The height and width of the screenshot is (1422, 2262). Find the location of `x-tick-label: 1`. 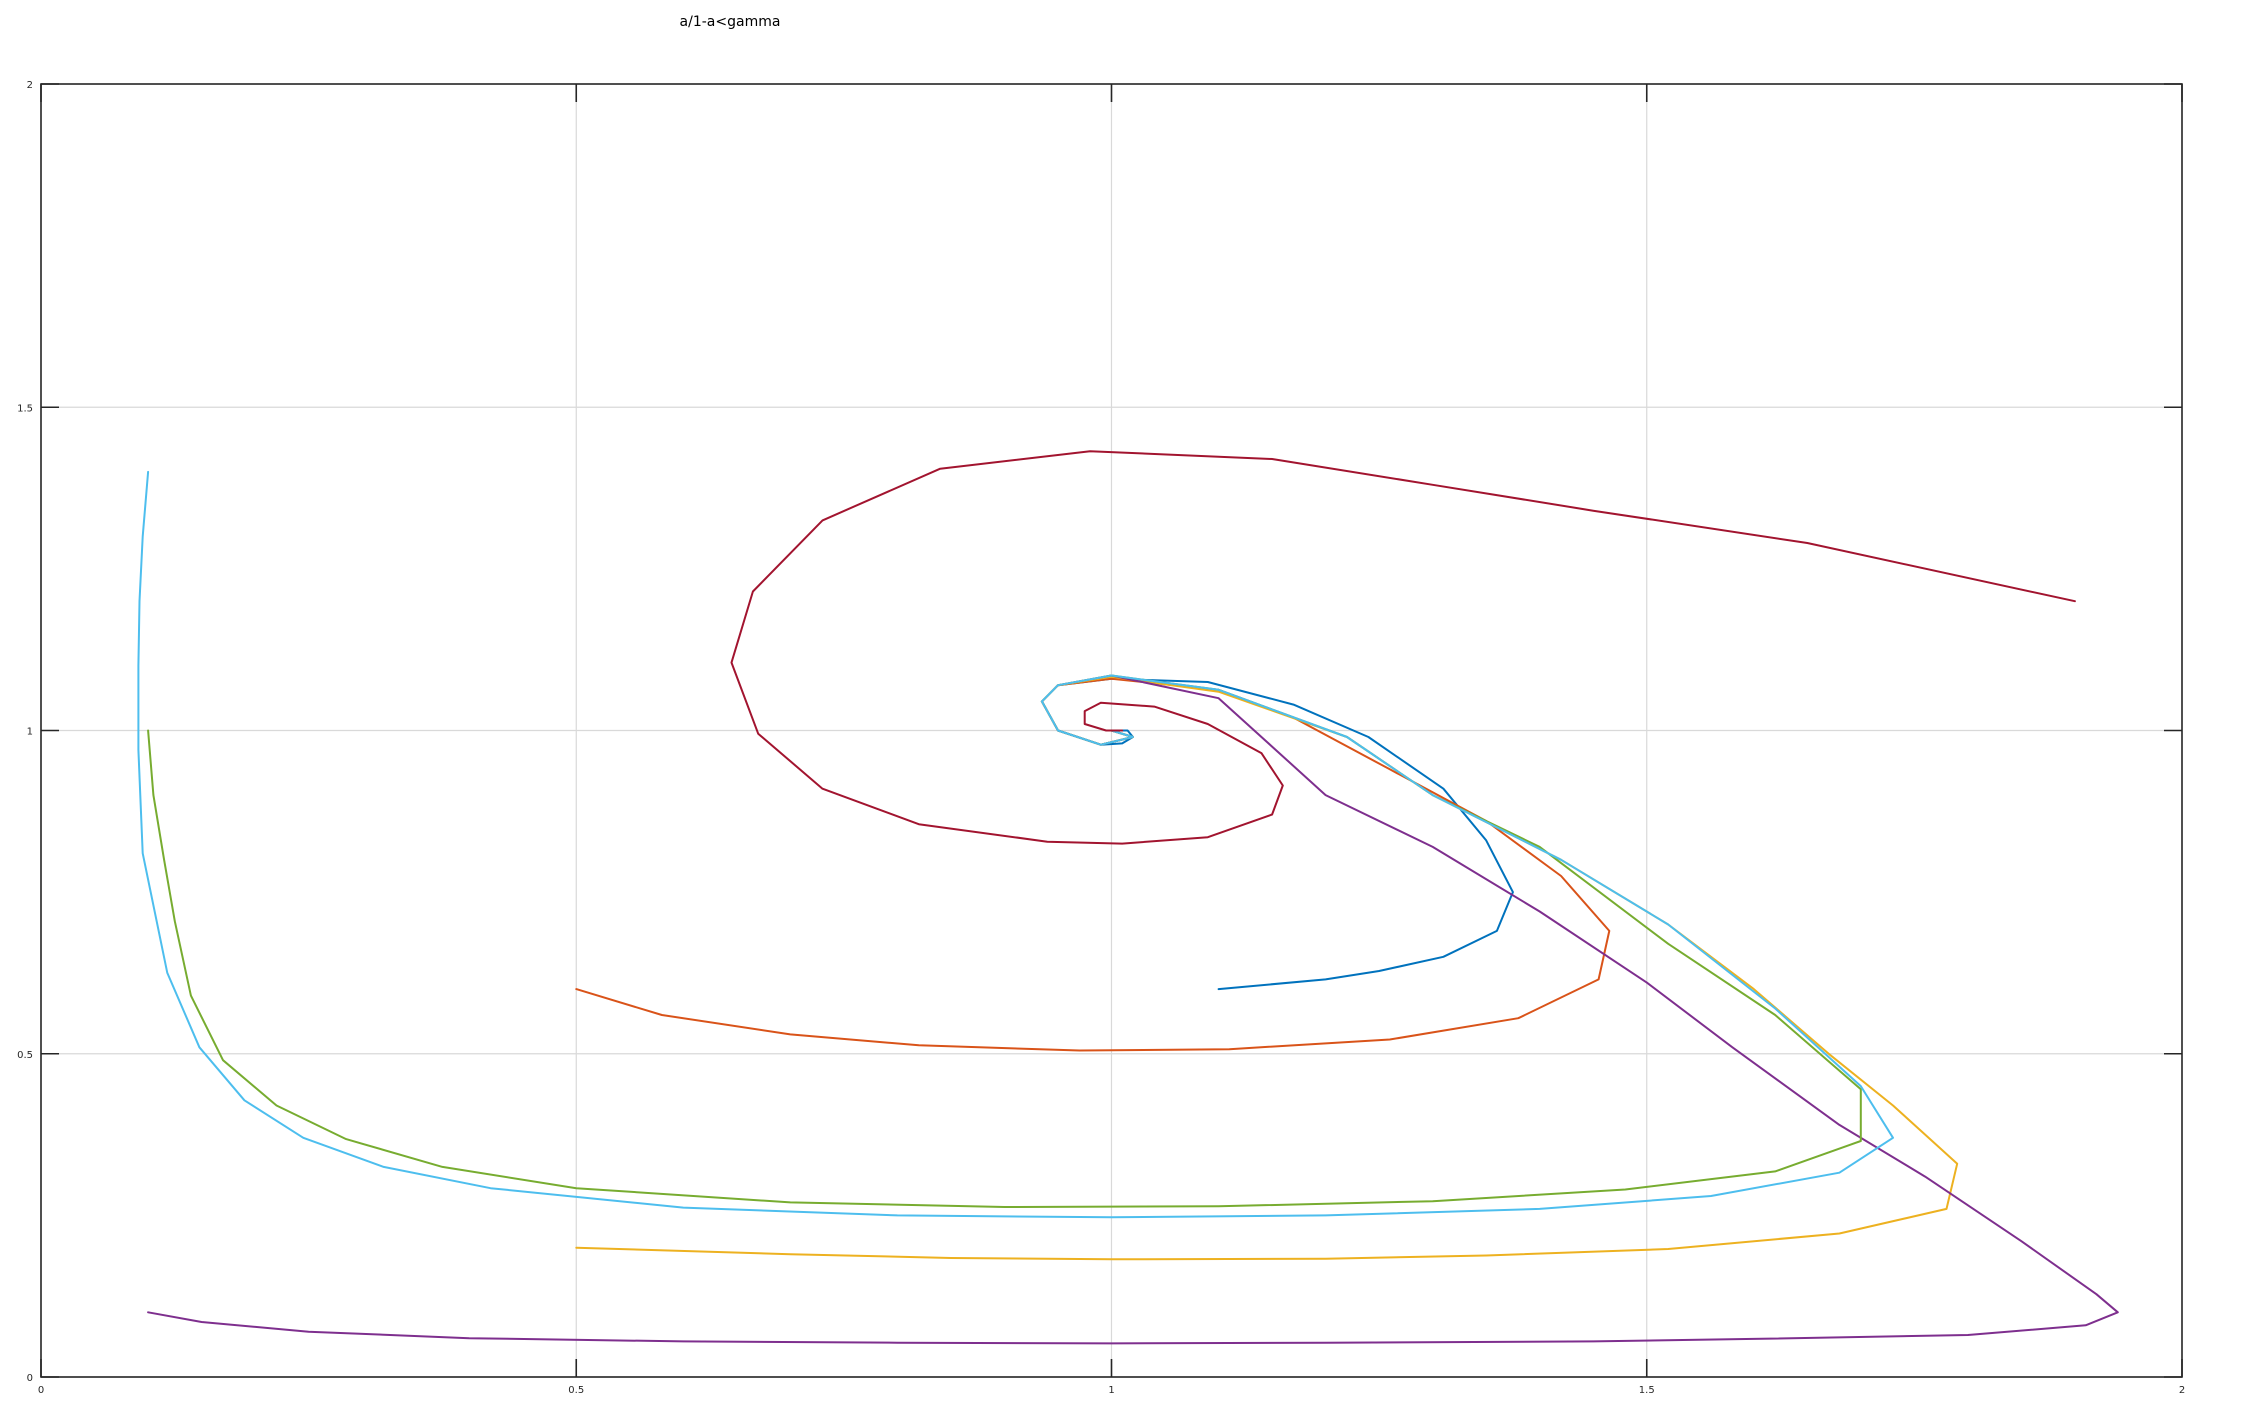

x-tick-label: 1 is located at coordinates (1111, 1390).